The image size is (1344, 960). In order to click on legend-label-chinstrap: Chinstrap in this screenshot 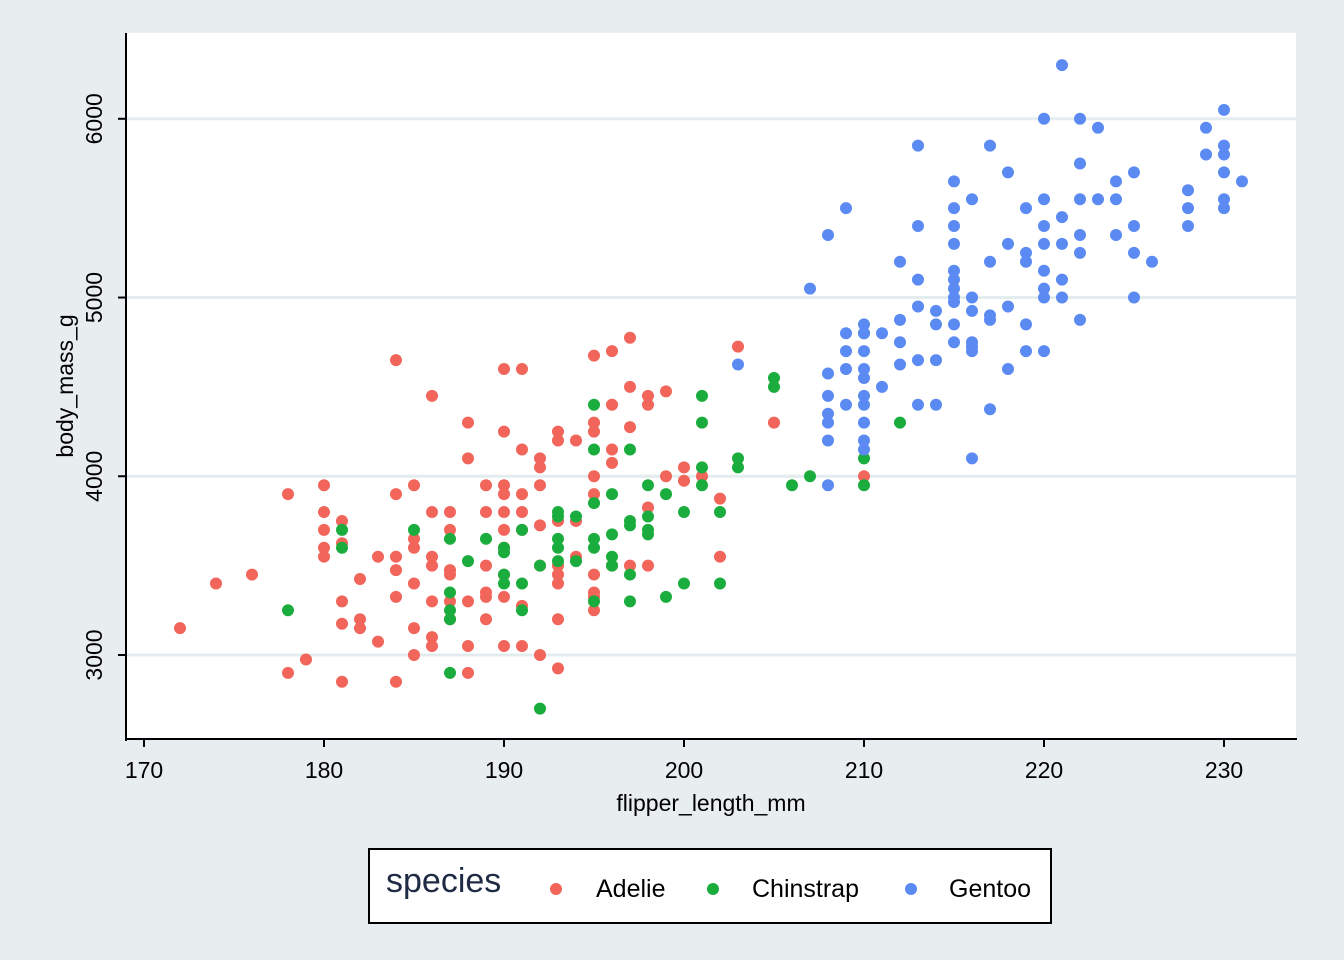, I will do `click(805, 889)`.